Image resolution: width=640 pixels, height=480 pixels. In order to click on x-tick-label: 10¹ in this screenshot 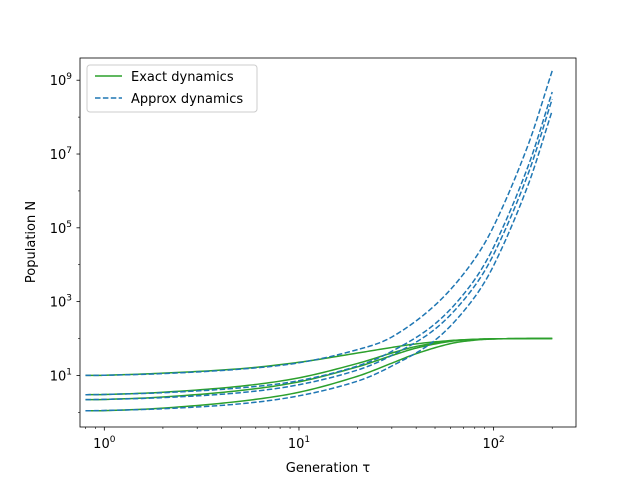, I will do `click(299, 443)`.